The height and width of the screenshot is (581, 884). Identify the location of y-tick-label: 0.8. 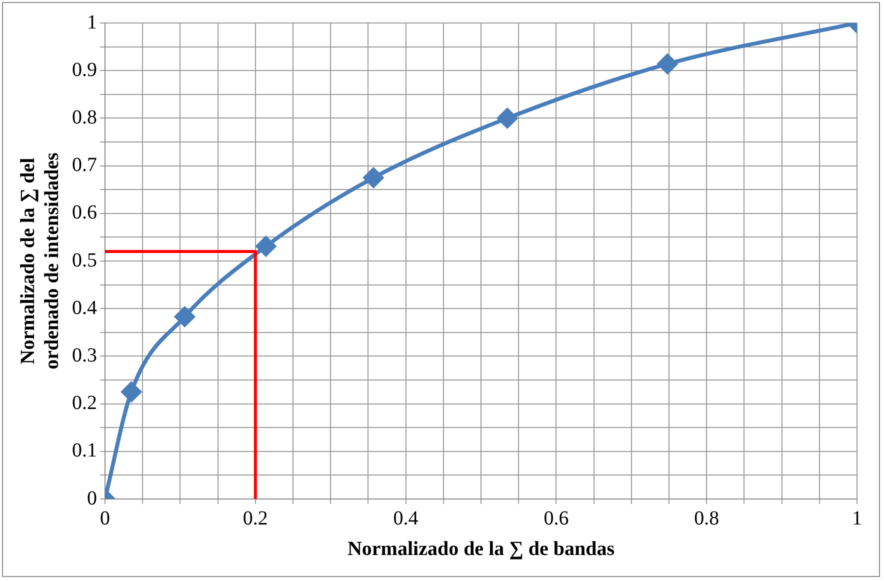
(84, 117).